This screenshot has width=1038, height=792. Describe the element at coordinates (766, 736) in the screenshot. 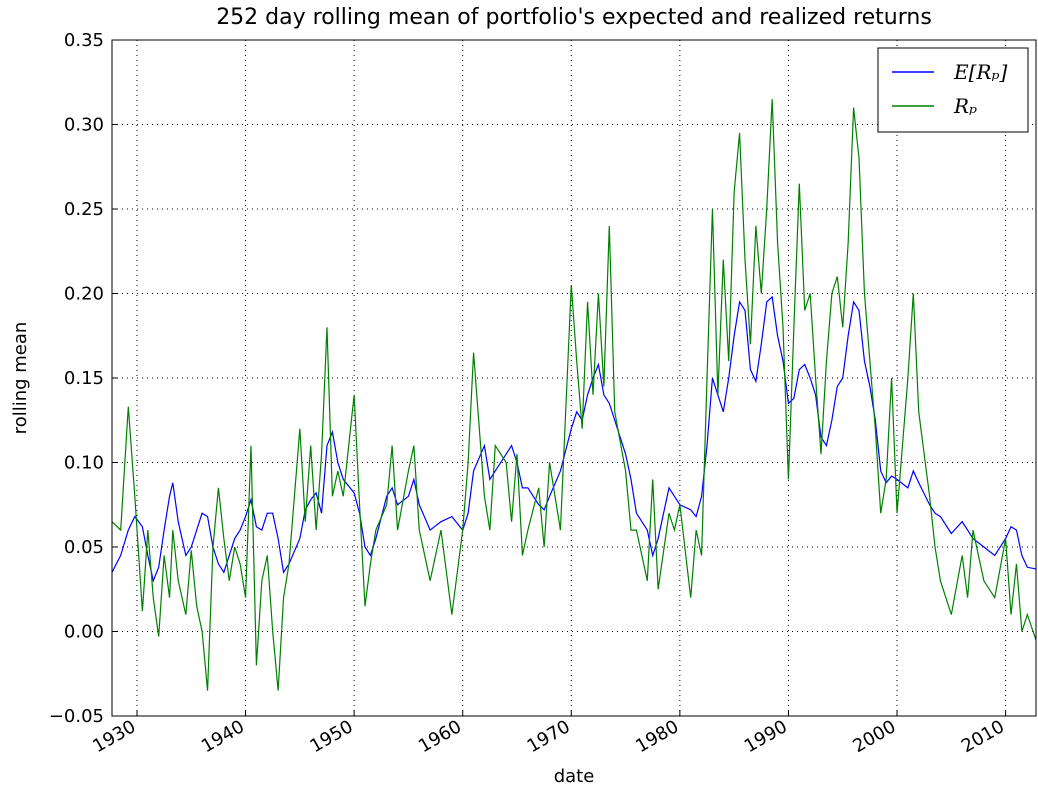

I see `x-tick-label: 1990` at that location.